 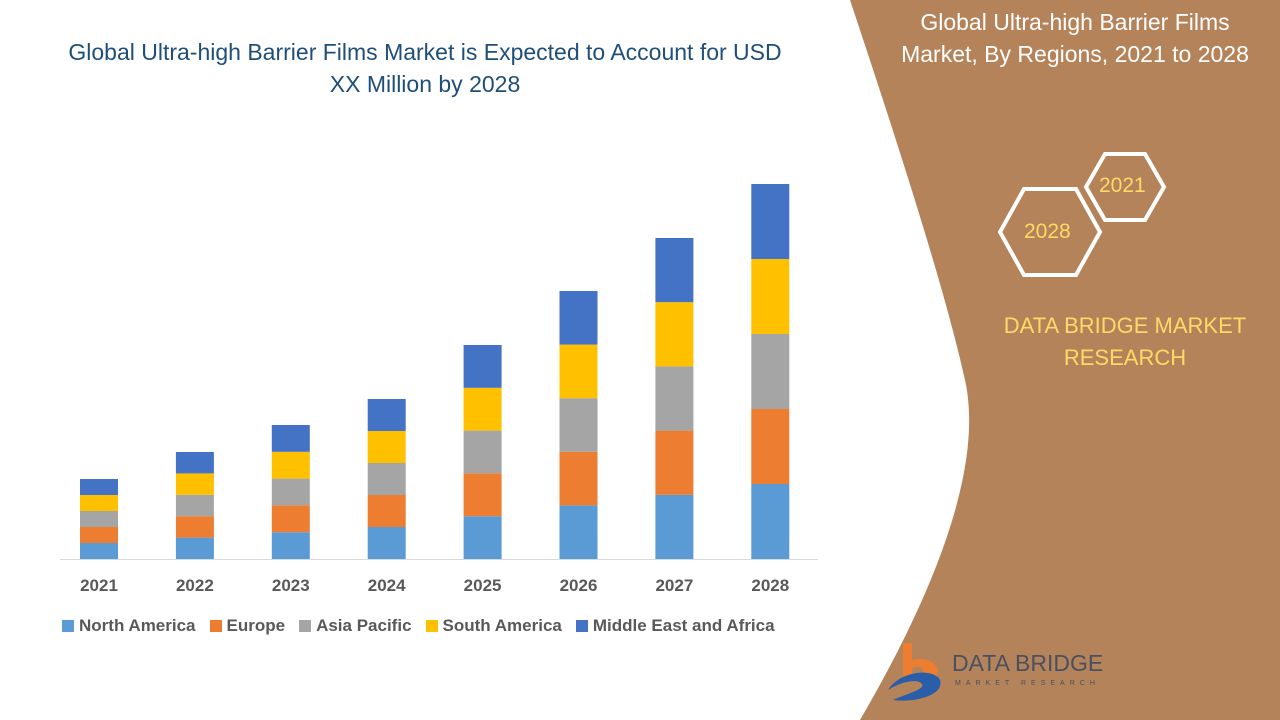 I want to click on bar-2022-middle-east-and-africa, so click(x=194, y=463).